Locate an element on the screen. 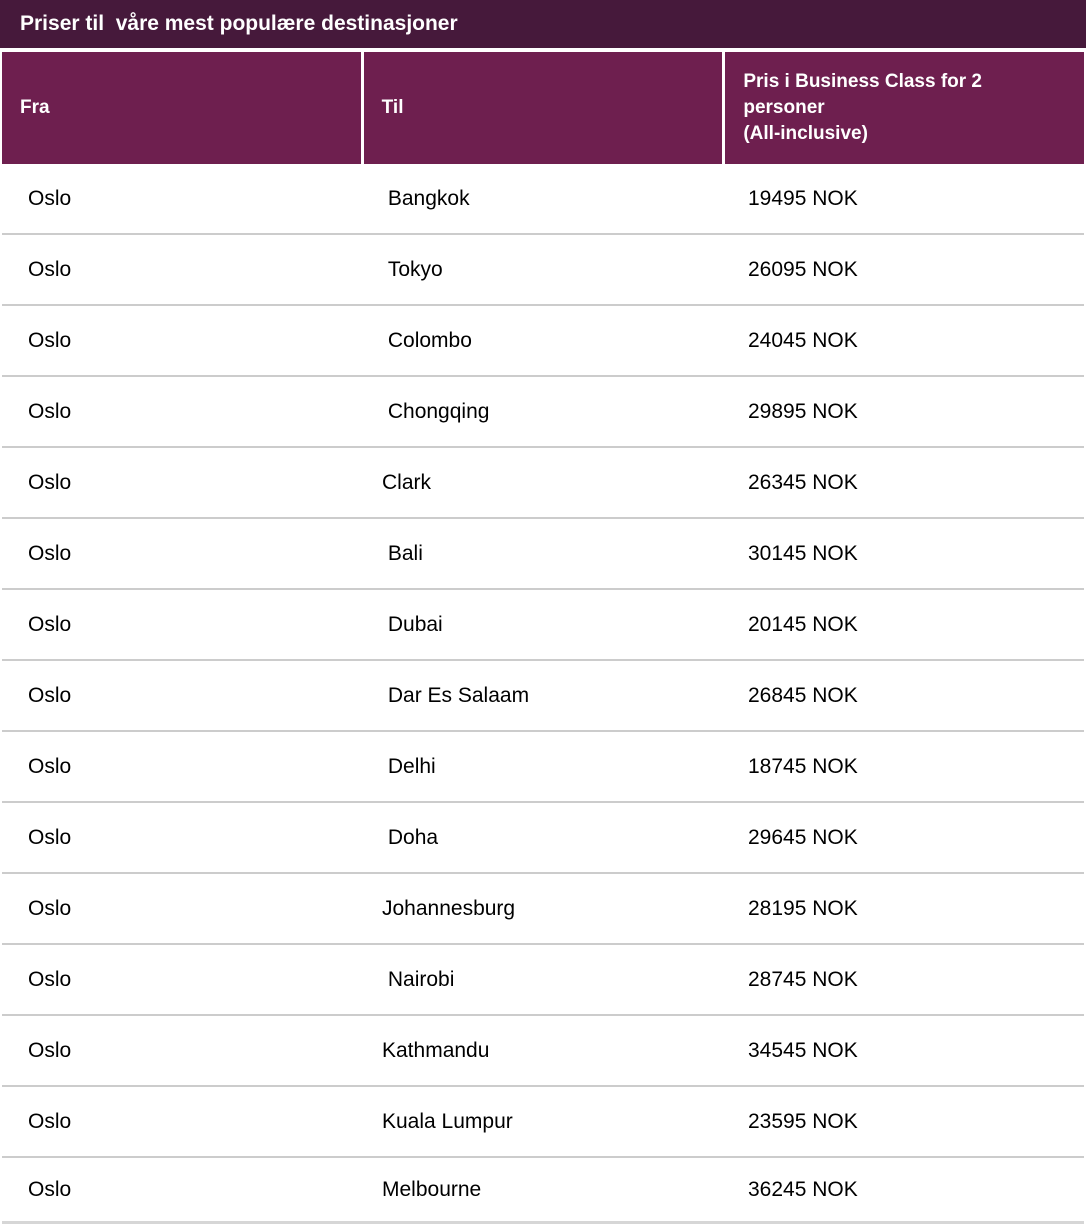 The width and height of the screenshot is (1086, 1228). cell-price: 29645 NOK is located at coordinates (803, 837).